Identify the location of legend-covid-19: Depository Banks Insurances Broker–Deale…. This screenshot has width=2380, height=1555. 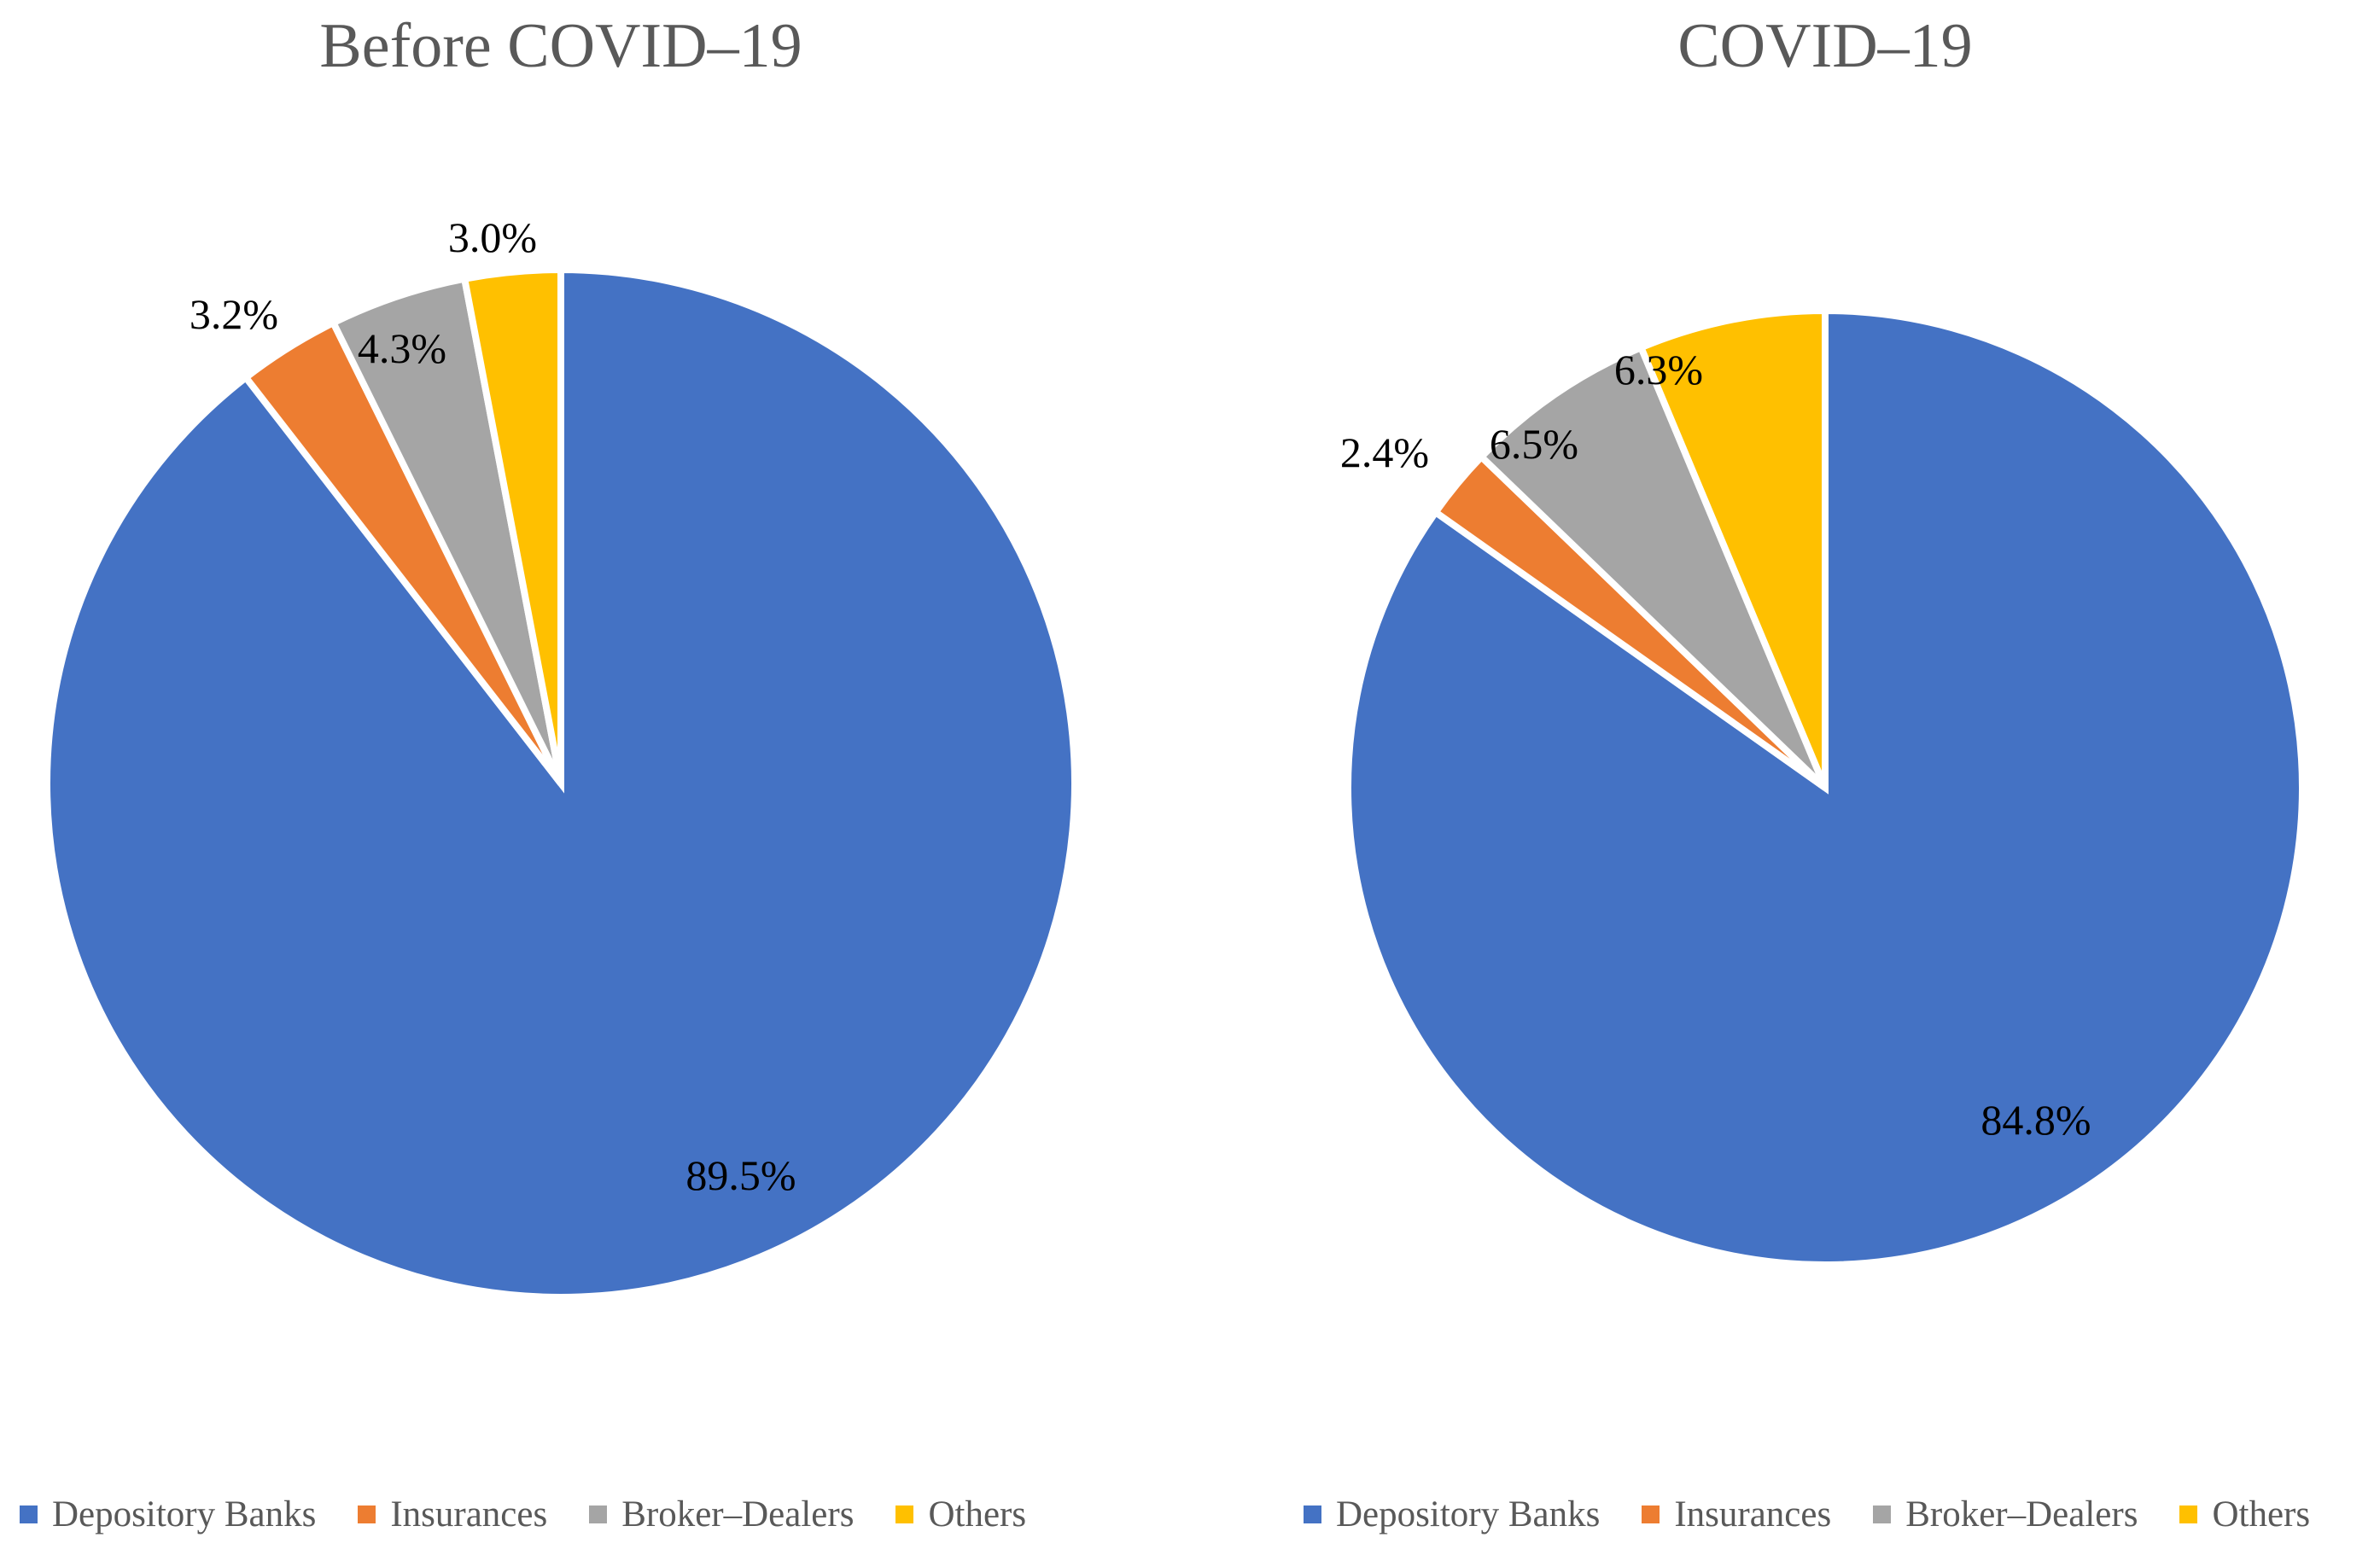
(1807, 1514).